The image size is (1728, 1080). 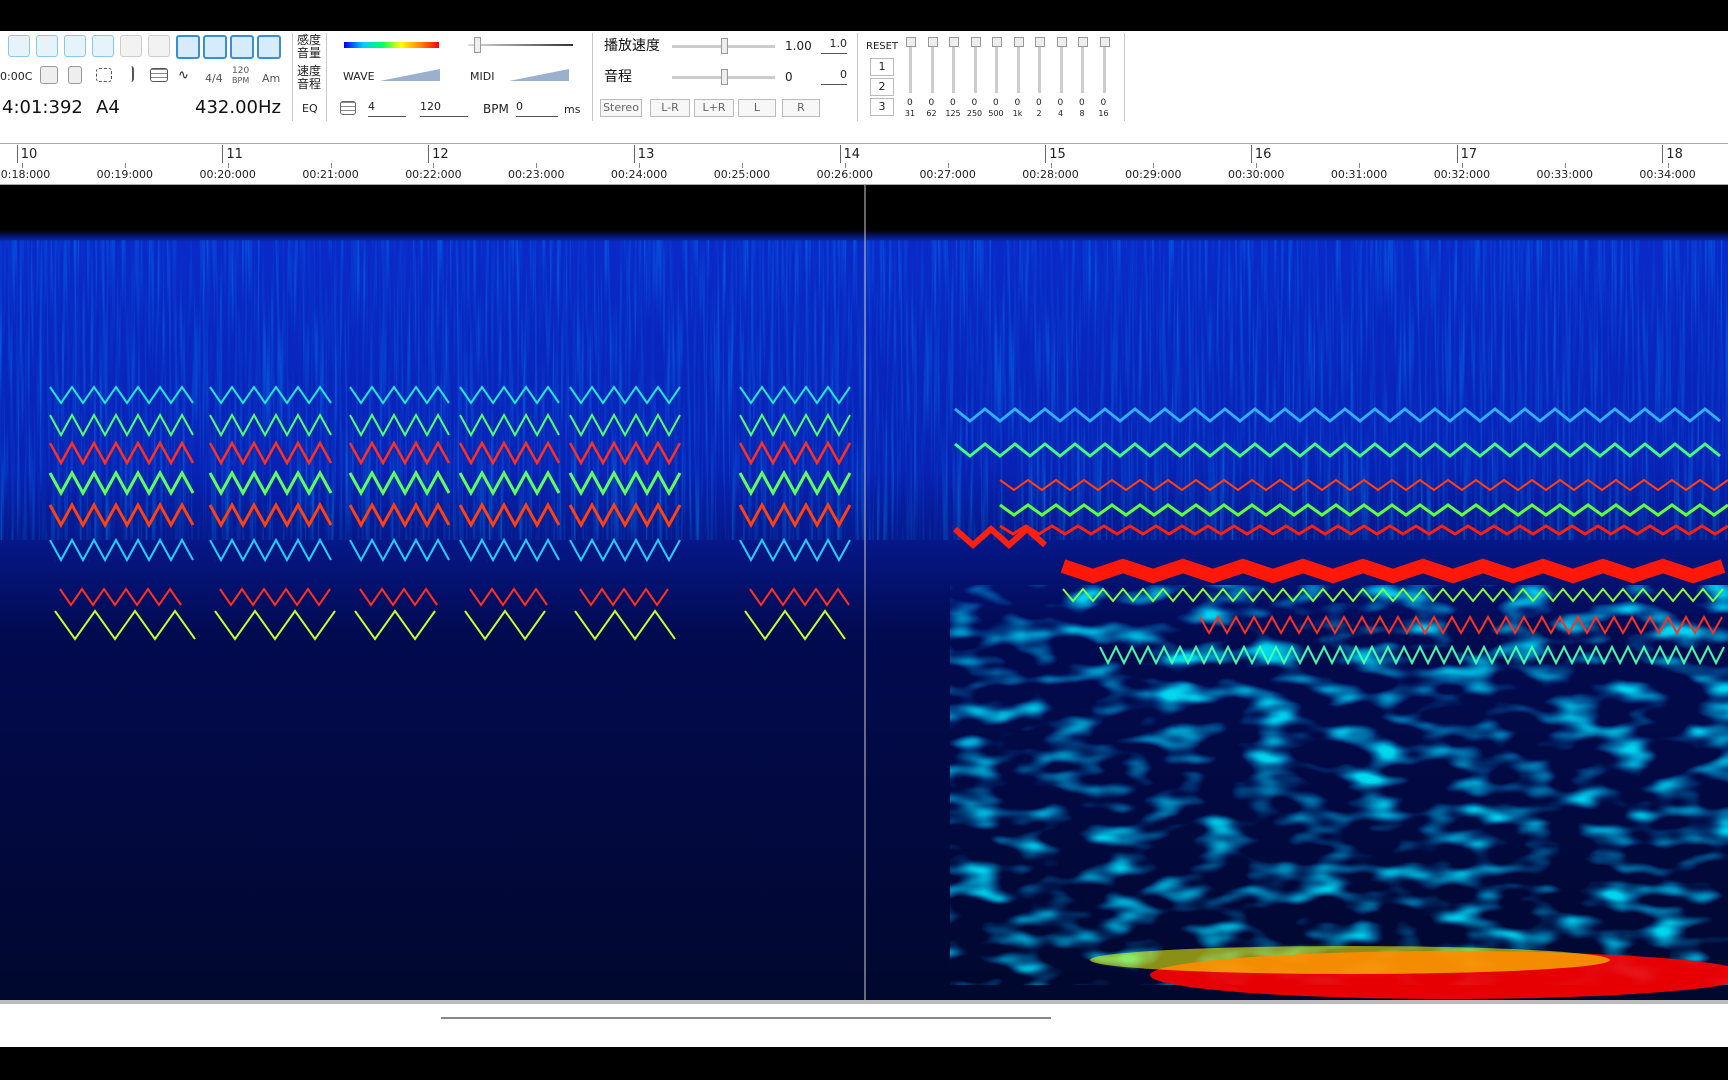 What do you see at coordinates (882, 107) in the screenshot?
I see `eq-preset: 3` at bounding box center [882, 107].